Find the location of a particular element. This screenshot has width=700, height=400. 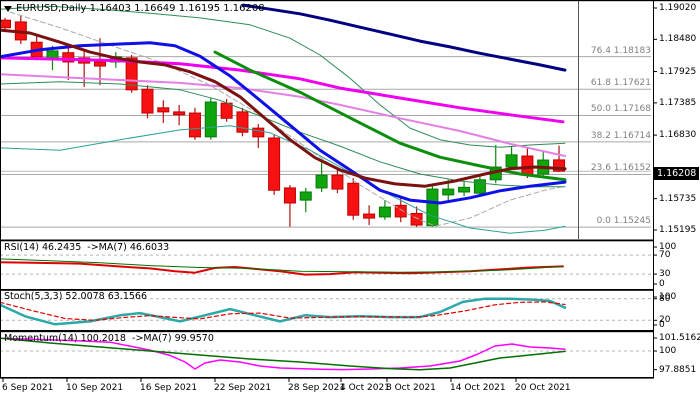

momentum-ma-line is located at coordinates (283, 354).